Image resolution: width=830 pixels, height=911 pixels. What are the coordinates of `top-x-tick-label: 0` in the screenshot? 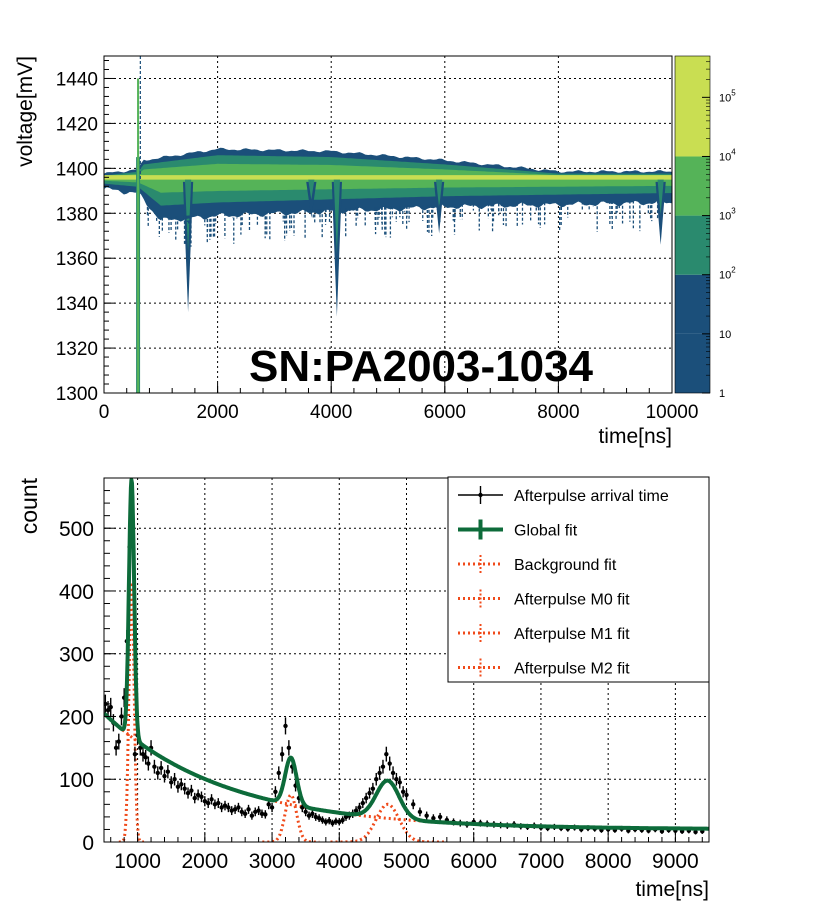 It's located at (104, 412).